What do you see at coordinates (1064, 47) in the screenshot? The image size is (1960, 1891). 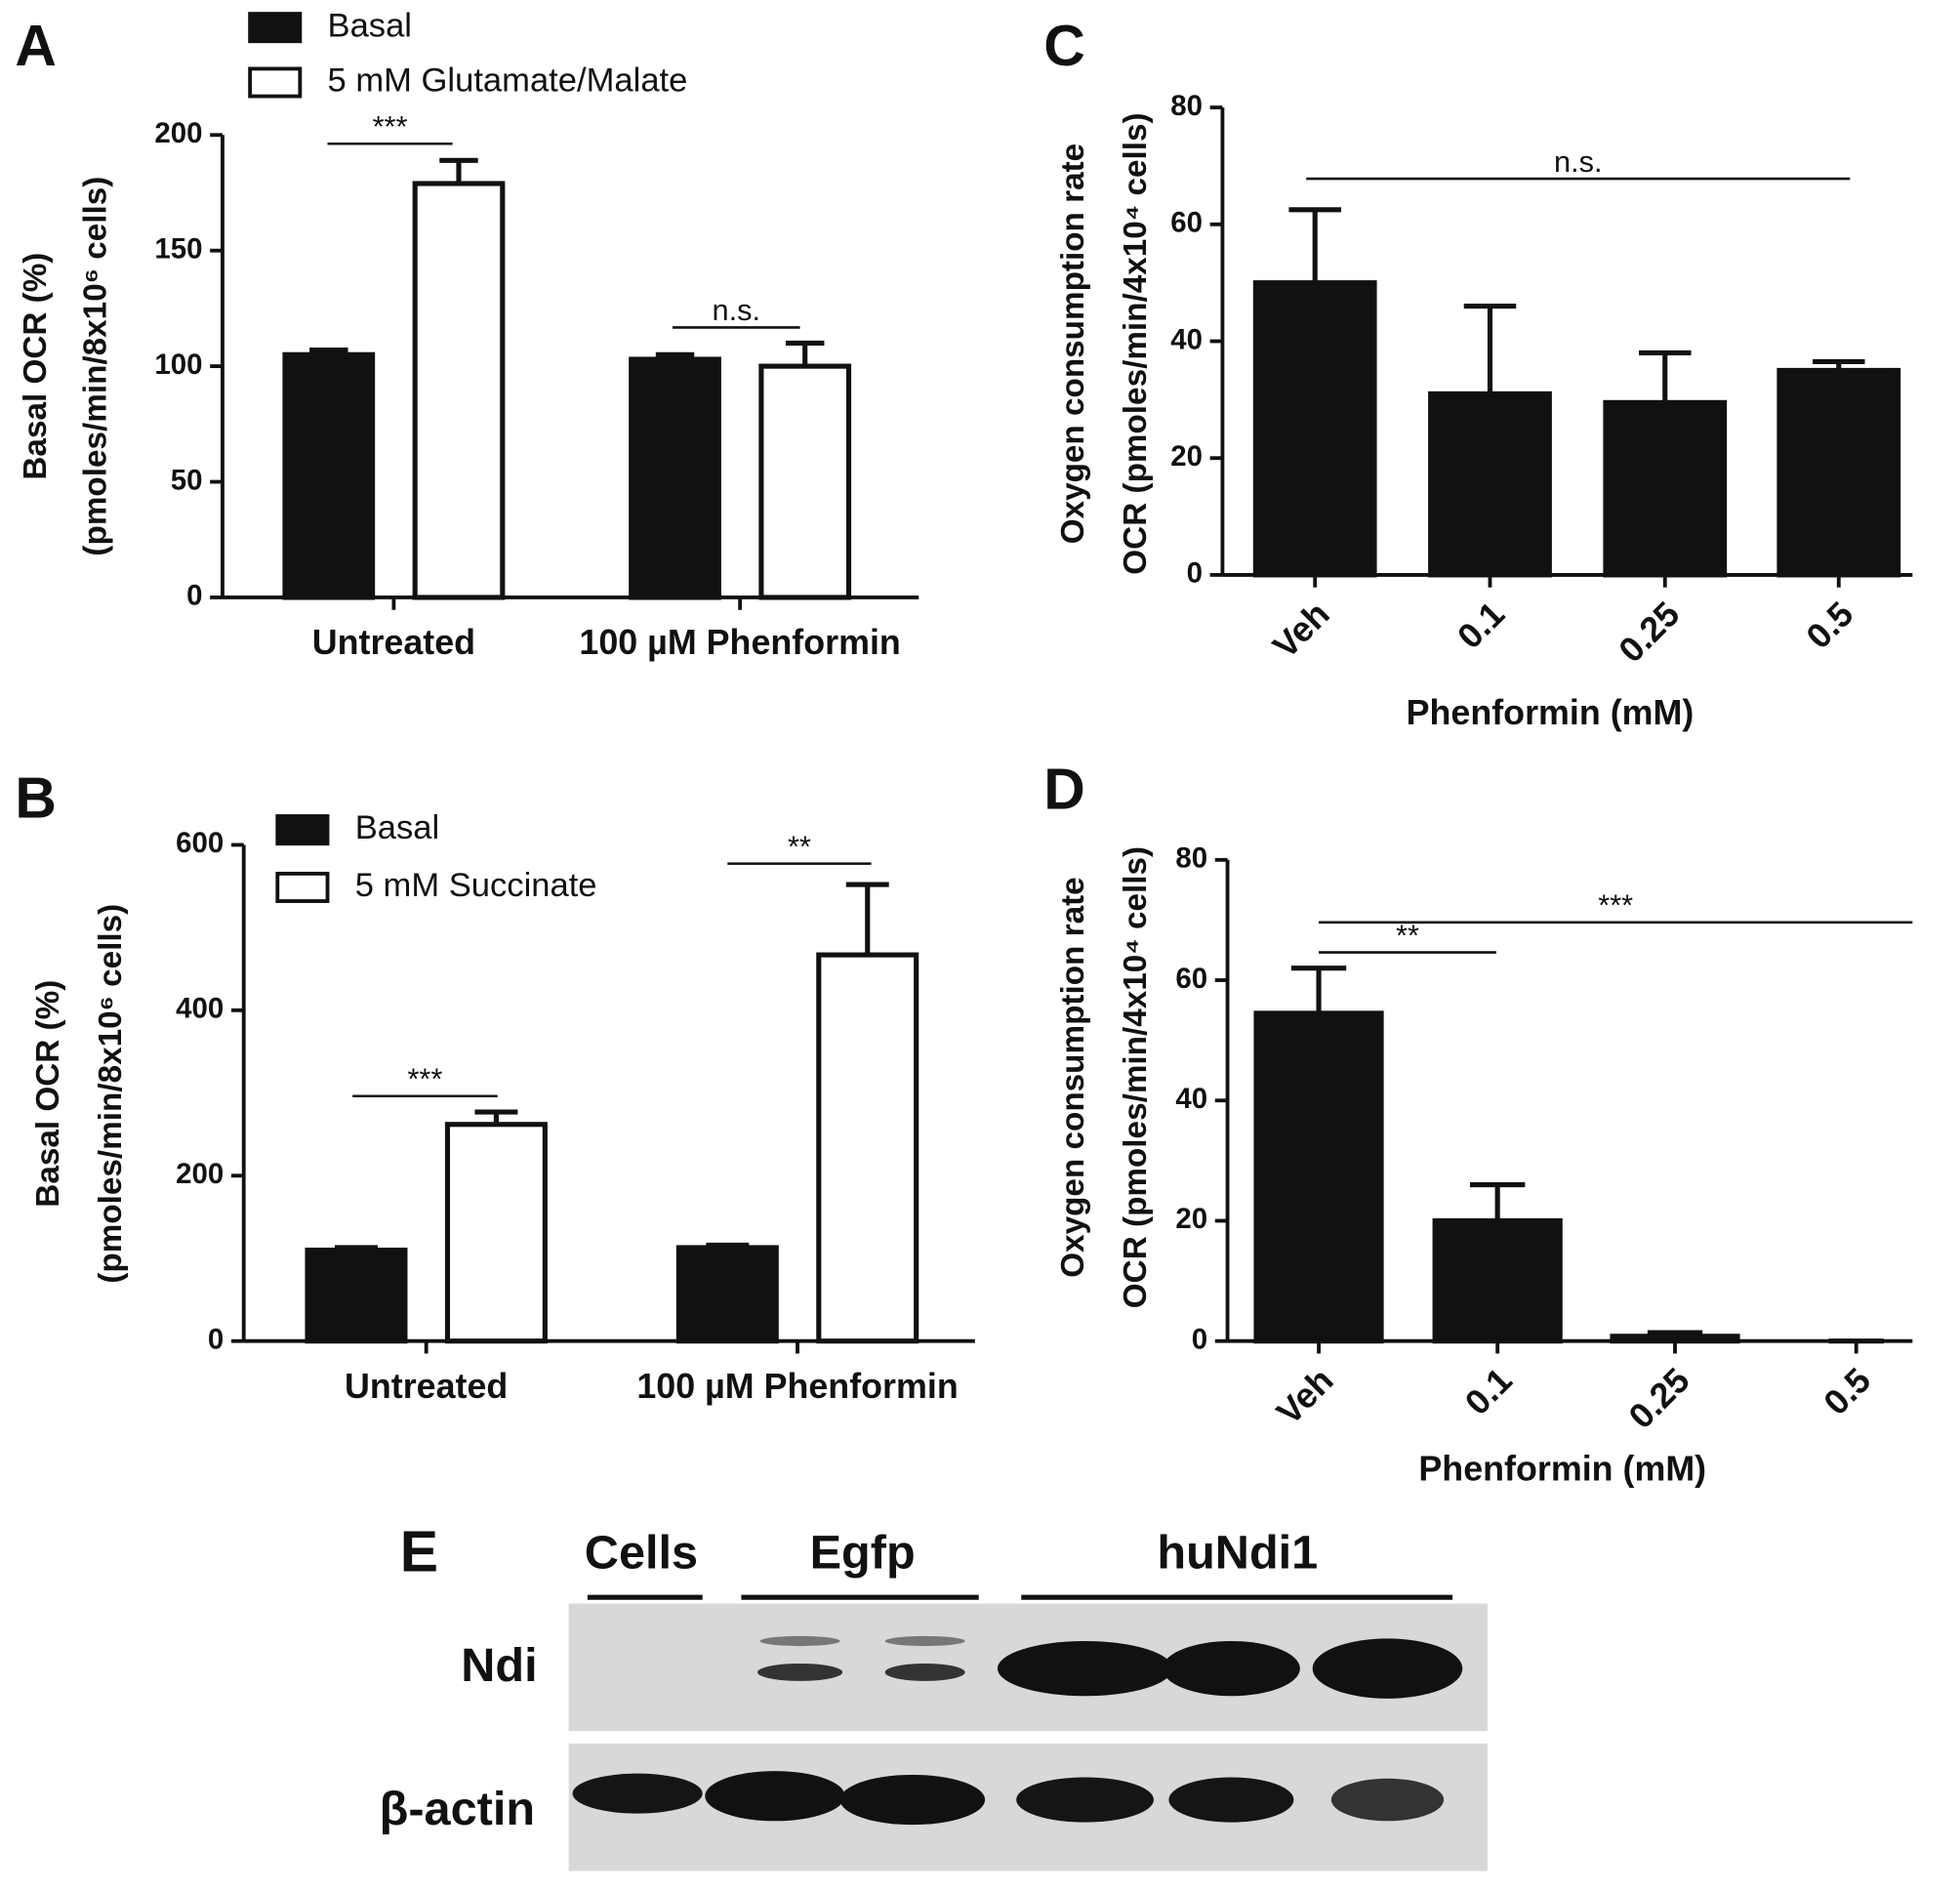 I see `panel-letter: C` at bounding box center [1064, 47].